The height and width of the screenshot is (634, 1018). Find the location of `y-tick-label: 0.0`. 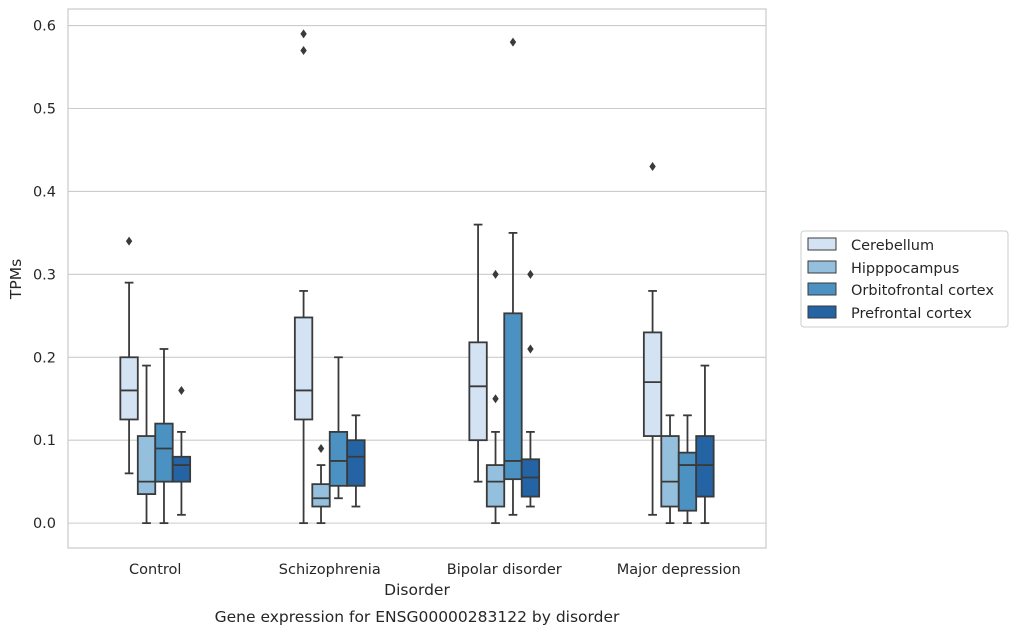

y-tick-label: 0.0 is located at coordinates (44, 524).